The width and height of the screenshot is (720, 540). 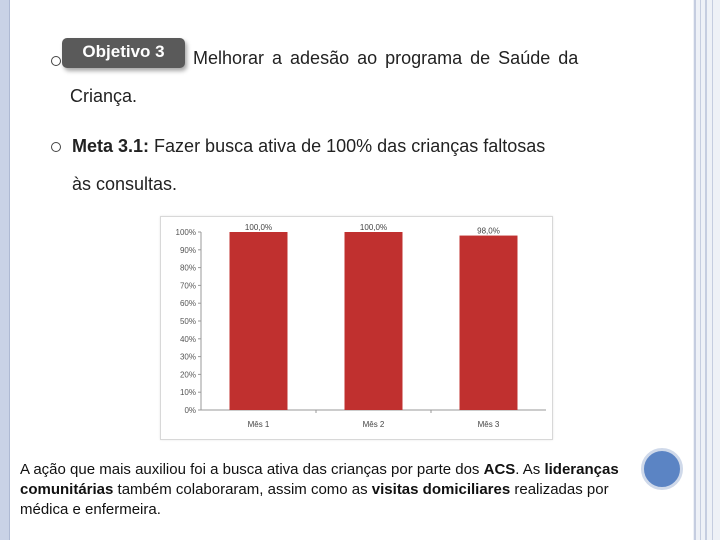 I want to click on y-tick-label: 20%, so click(x=188, y=374).